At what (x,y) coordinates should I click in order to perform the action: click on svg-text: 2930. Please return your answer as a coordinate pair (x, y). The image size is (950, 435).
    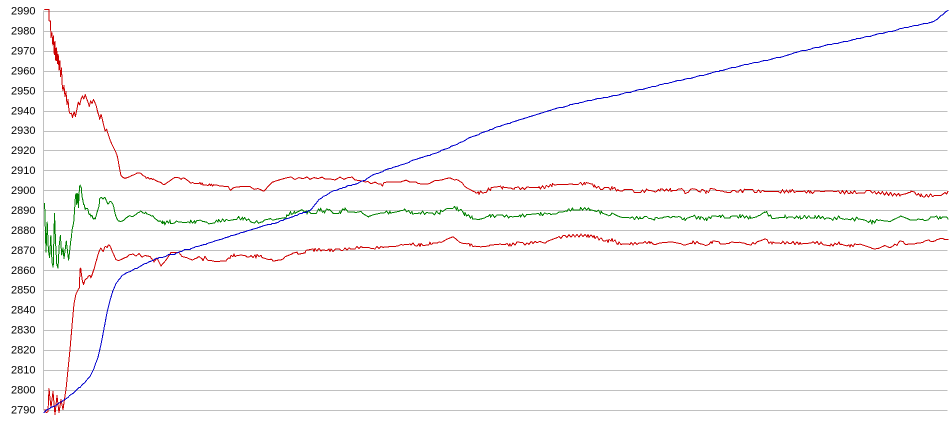
    Looking at the image, I should click on (23, 131).